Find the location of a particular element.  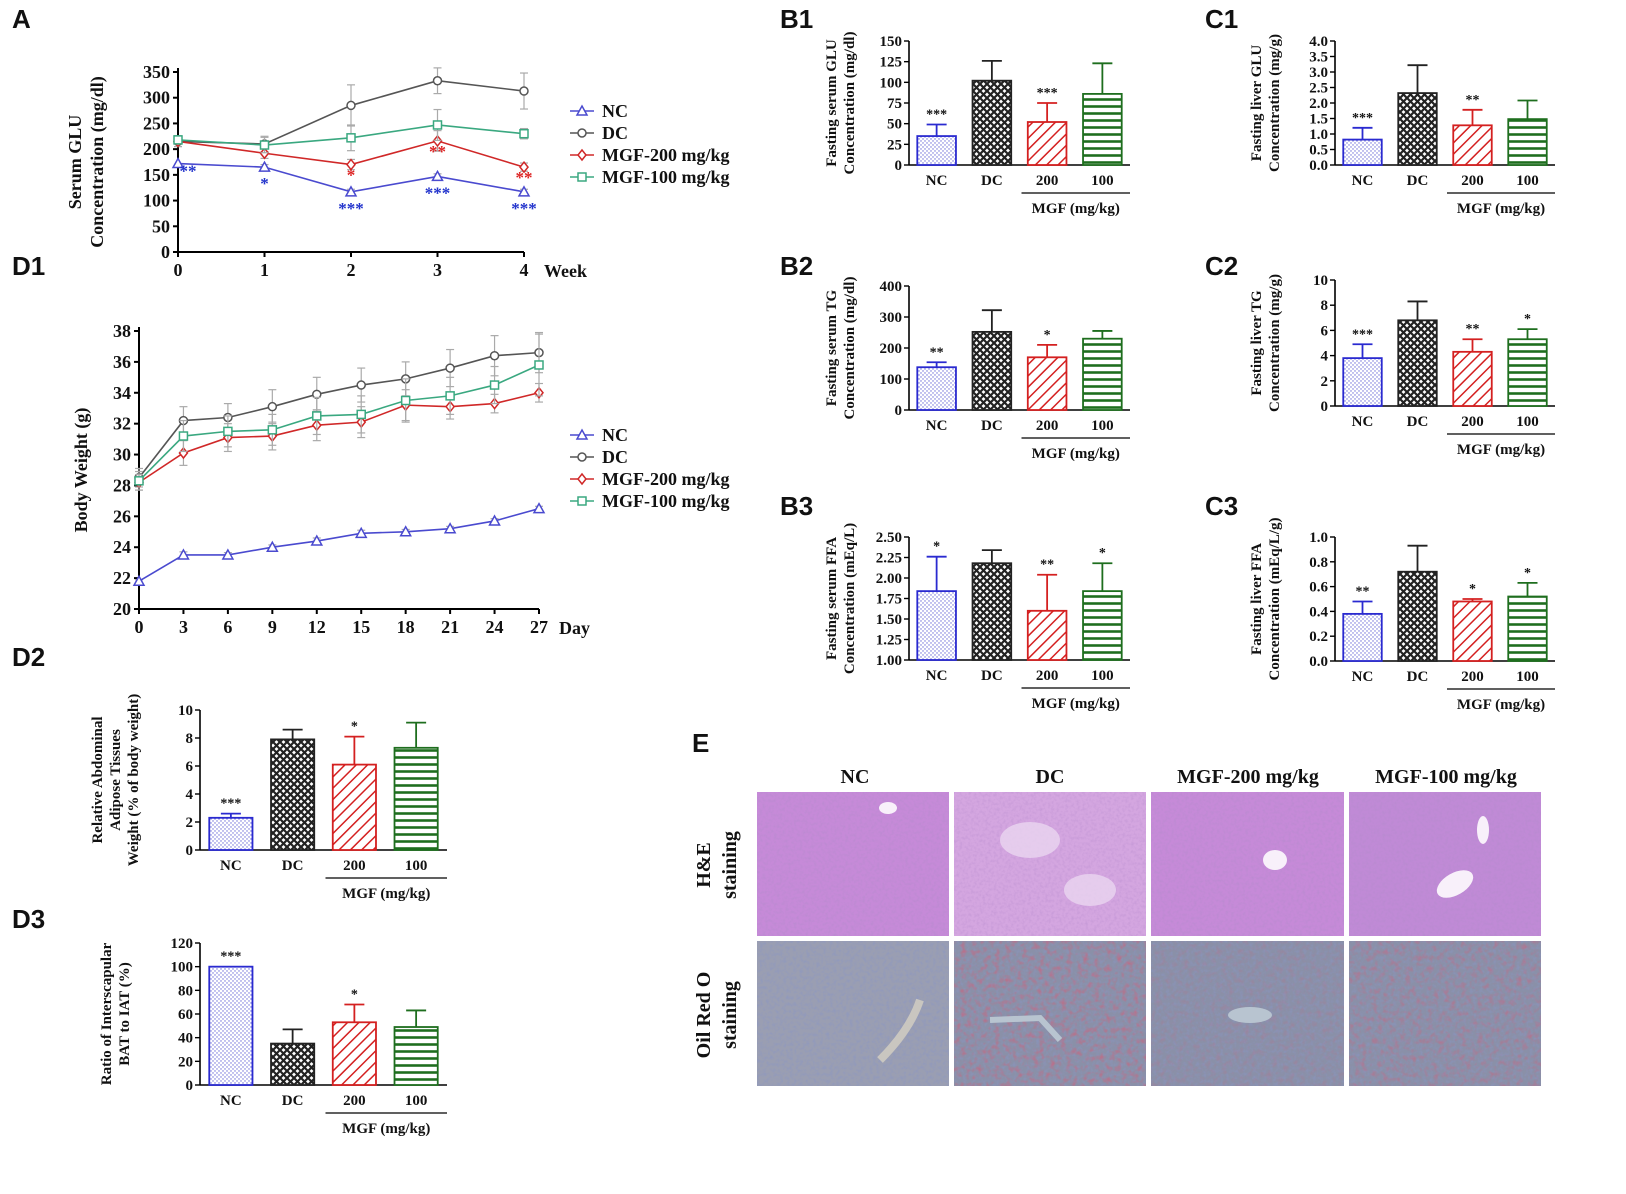

y-tick-label: 1.0 is located at coordinates (1318, 538).